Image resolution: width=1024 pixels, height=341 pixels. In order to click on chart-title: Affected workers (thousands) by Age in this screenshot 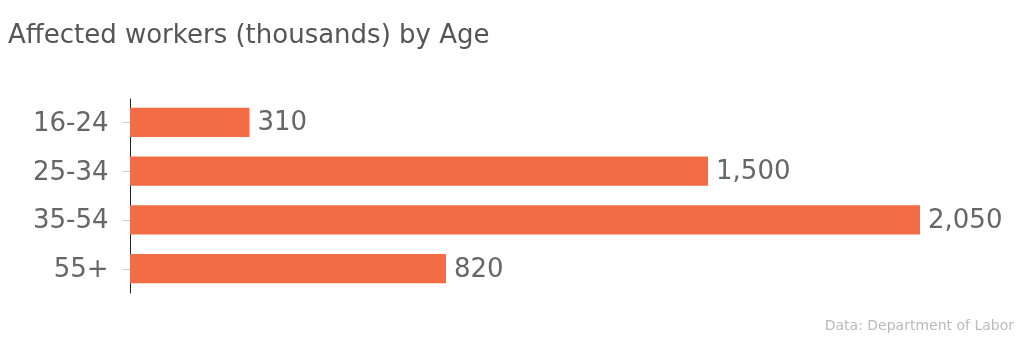, I will do `click(249, 34)`.